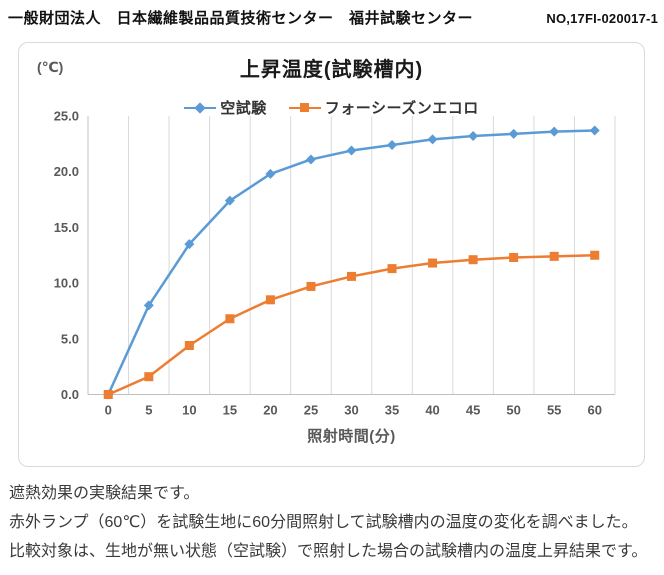  I want to click on x-tick-label: 5, so click(148, 410).